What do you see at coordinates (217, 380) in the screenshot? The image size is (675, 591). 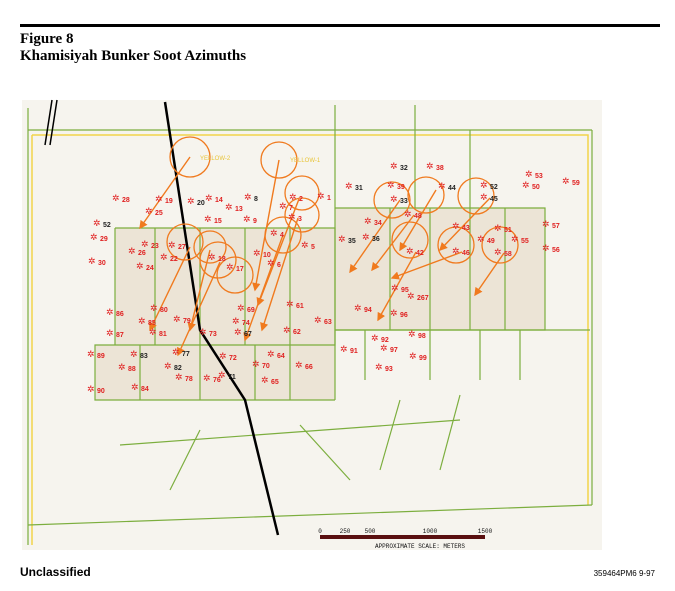 I see `bunker-label: 76` at bounding box center [217, 380].